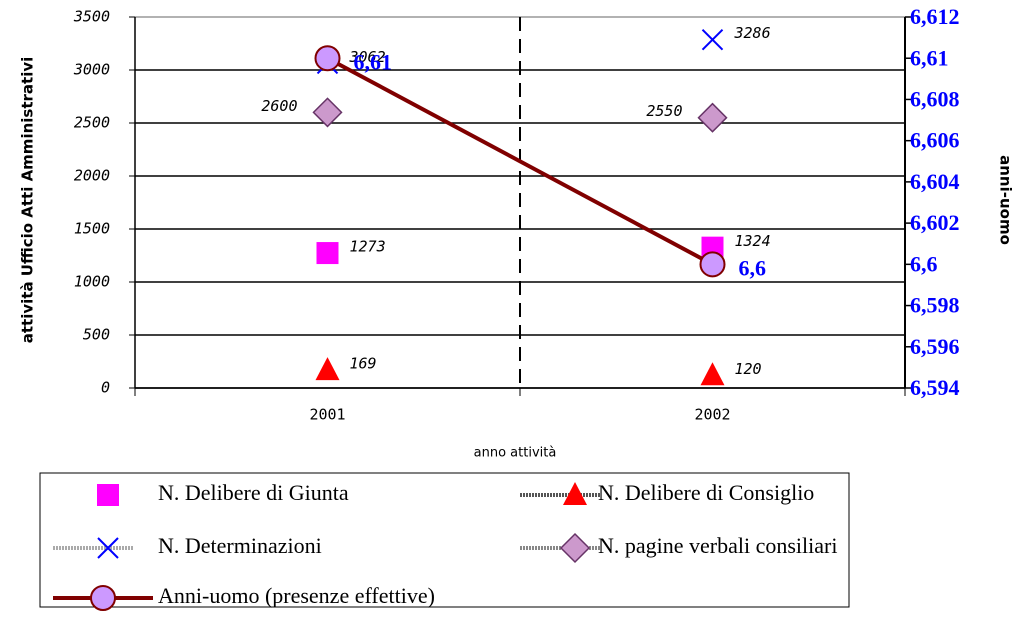  What do you see at coordinates (105, 388) in the screenshot?
I see `y-tick-label: 0` at bounding box center [105, 388].